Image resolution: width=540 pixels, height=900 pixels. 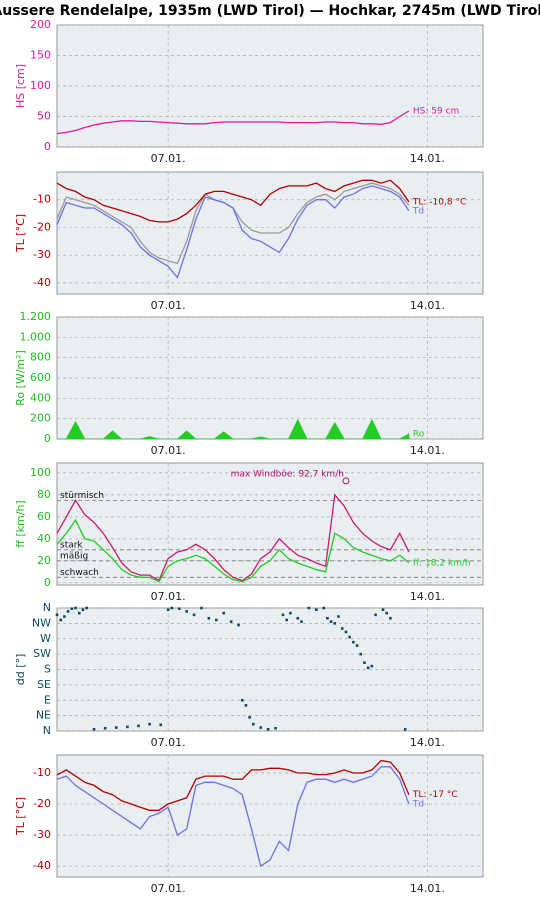 I want to click on y-tick-label: 40, so click(x=44, y=538).